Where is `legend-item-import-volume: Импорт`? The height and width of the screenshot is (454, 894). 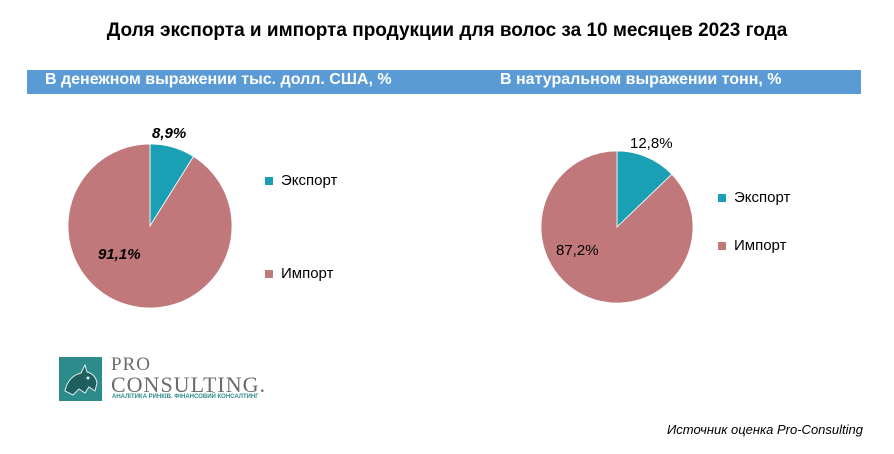
legend-item-import-volume: Импорт is located at coordinates (752, 245).